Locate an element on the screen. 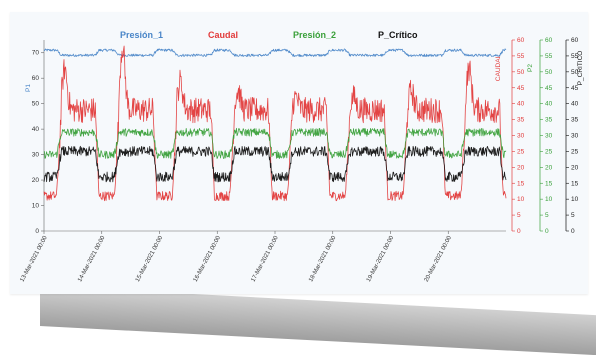 This screenshot has height=355, width=596. p1-tick-label: 10 is located at coordinates (36, 206).